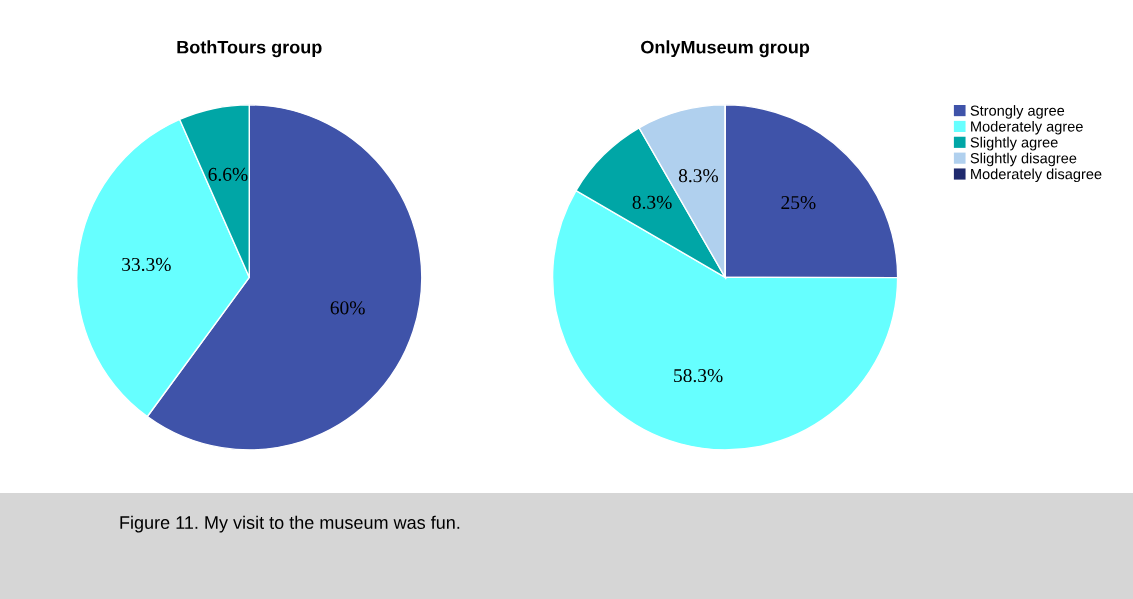 This screenshot has width=1133, height=599. Describe the element at coordinates (698, 376) in the screenshot. I see `data-label: 58.3%` at that location.